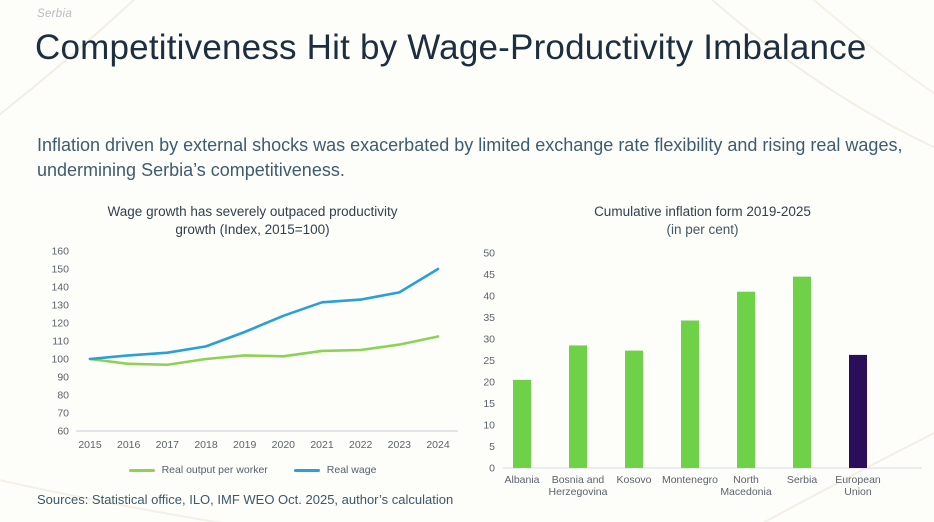 The image size is (934, 522). Describe the element at coordinates (60, 324) in the screenshot. I see `svg-text: 120` at that location.